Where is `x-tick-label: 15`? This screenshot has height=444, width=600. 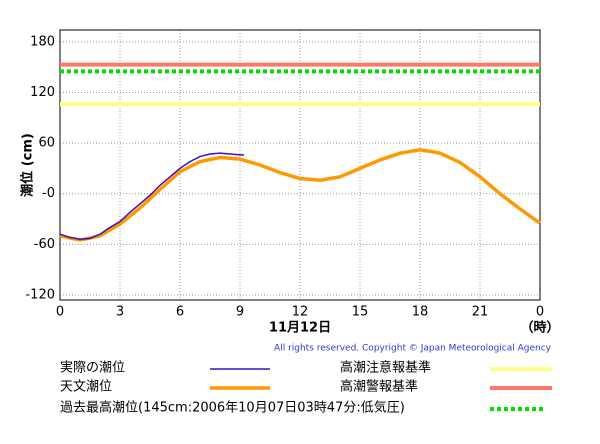
x-tick-label: 15 is located at coordinates (360, 312).